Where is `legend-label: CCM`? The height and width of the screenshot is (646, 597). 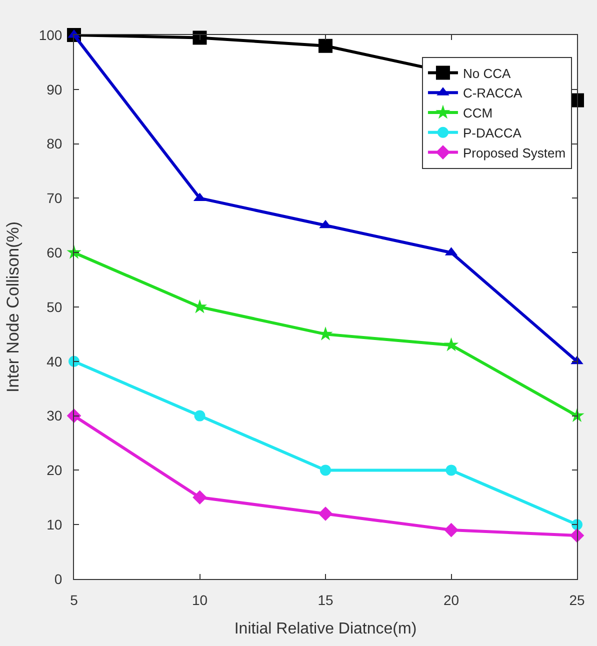 legend-label: CCM is located at coordinates (477, 113).